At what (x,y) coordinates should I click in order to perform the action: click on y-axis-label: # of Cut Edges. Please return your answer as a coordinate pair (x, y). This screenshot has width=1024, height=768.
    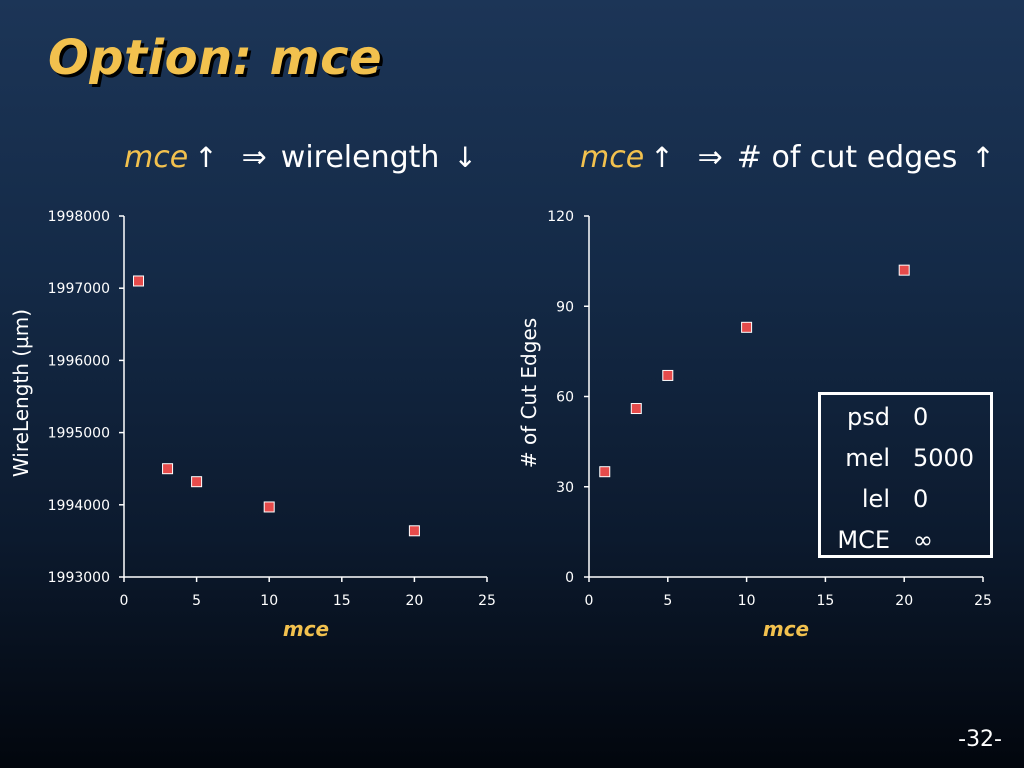
    Looking at the image, I should click on (529, 393).